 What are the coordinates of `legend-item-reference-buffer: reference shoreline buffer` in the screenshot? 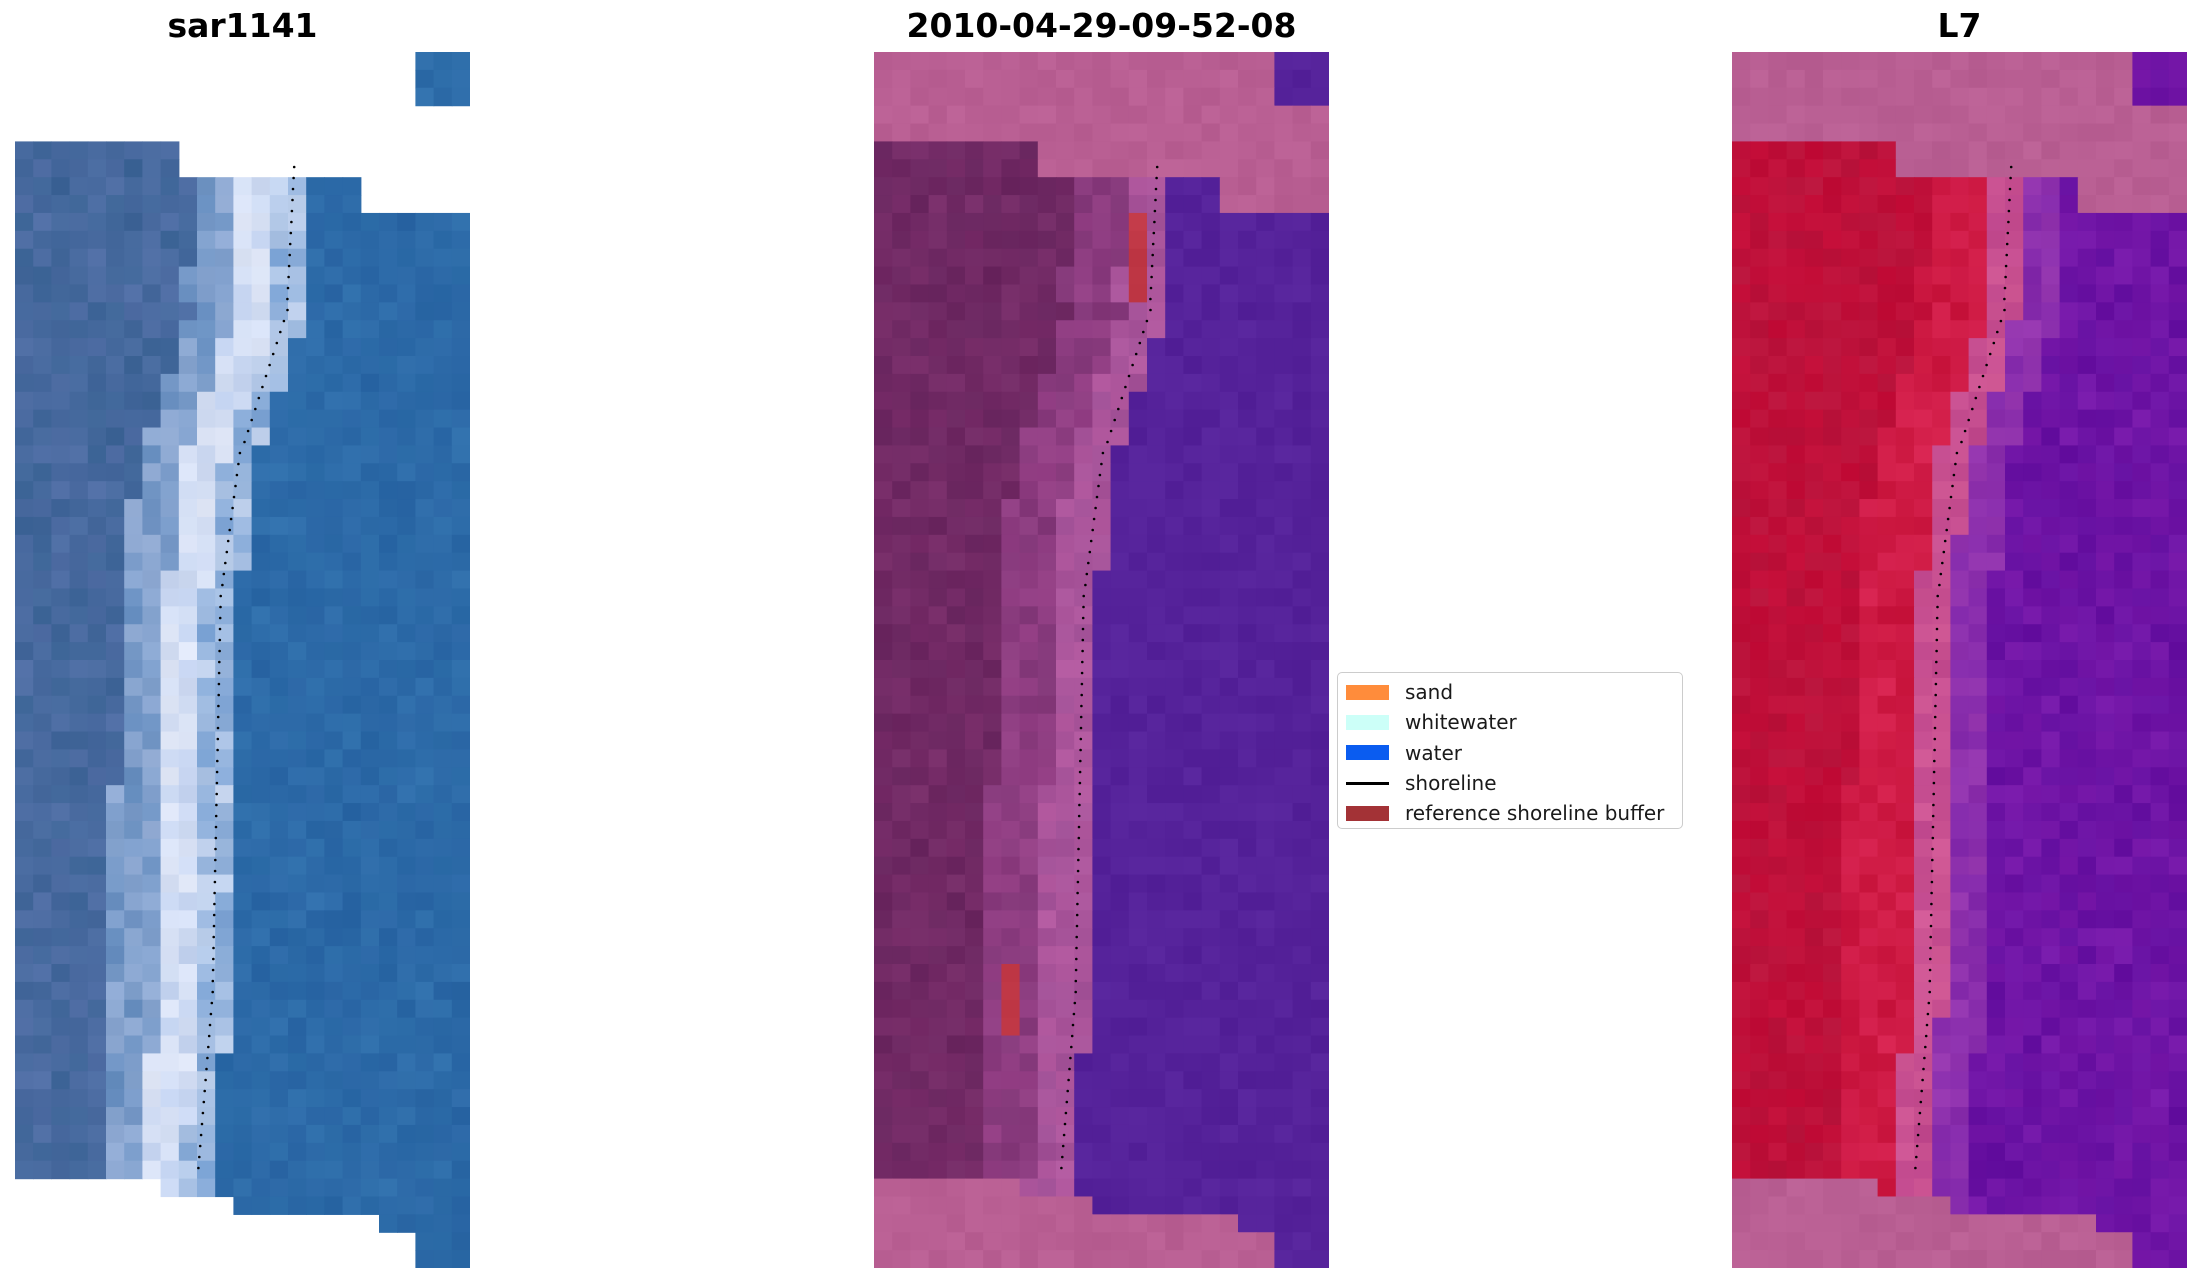 It's located at (1514, 813).